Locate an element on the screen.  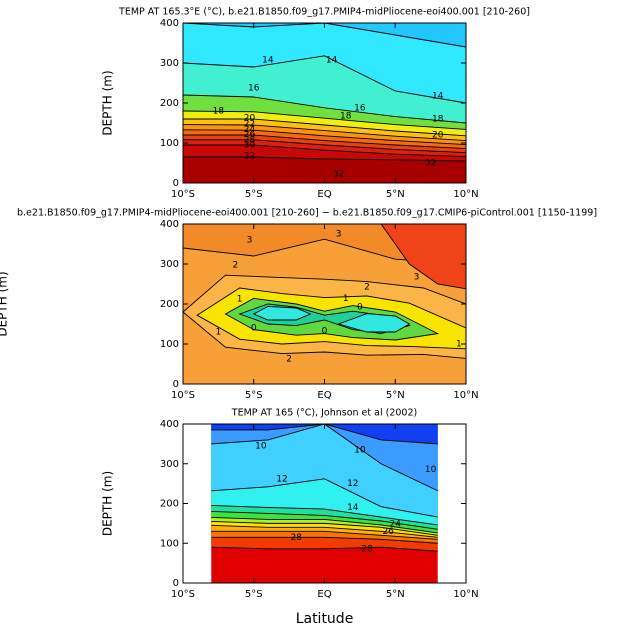
contour-label: 22 is located at coordinates (249, 125).